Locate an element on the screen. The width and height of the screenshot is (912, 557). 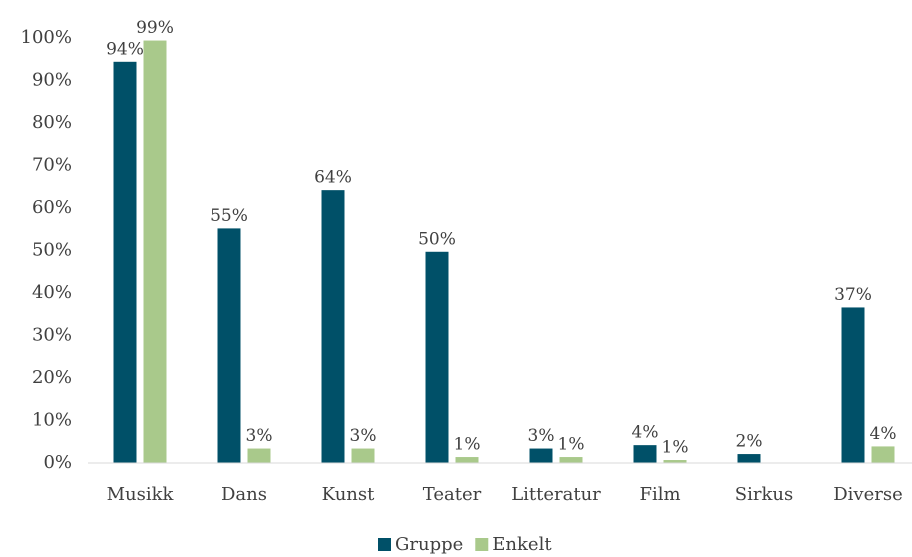
value-label: 37% is located at coordinates (853, 295).